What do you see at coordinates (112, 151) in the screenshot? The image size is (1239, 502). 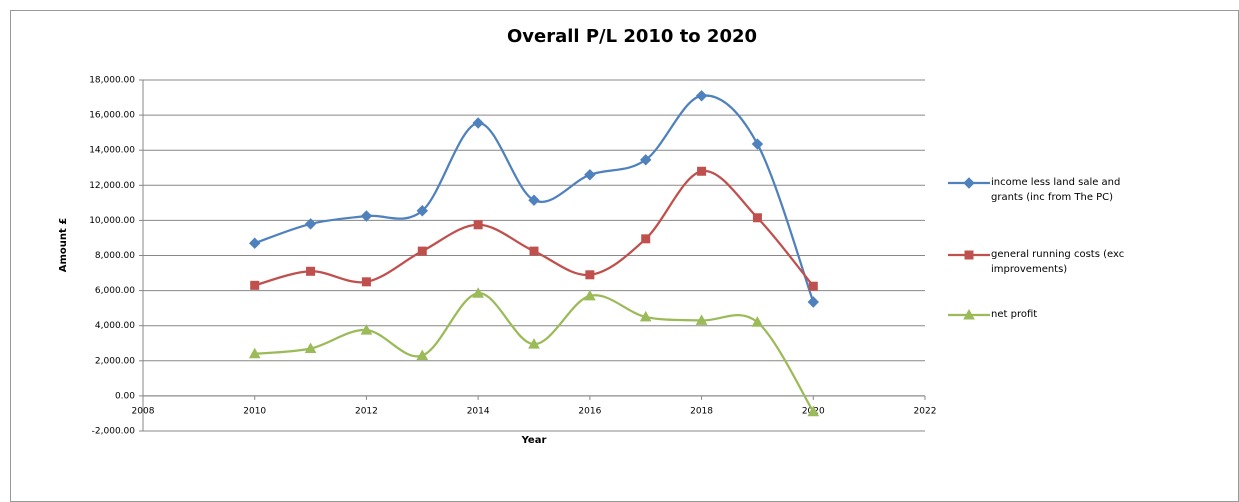 I see `y-tick-label: 14,000.00` at bounding box center [112, 151].